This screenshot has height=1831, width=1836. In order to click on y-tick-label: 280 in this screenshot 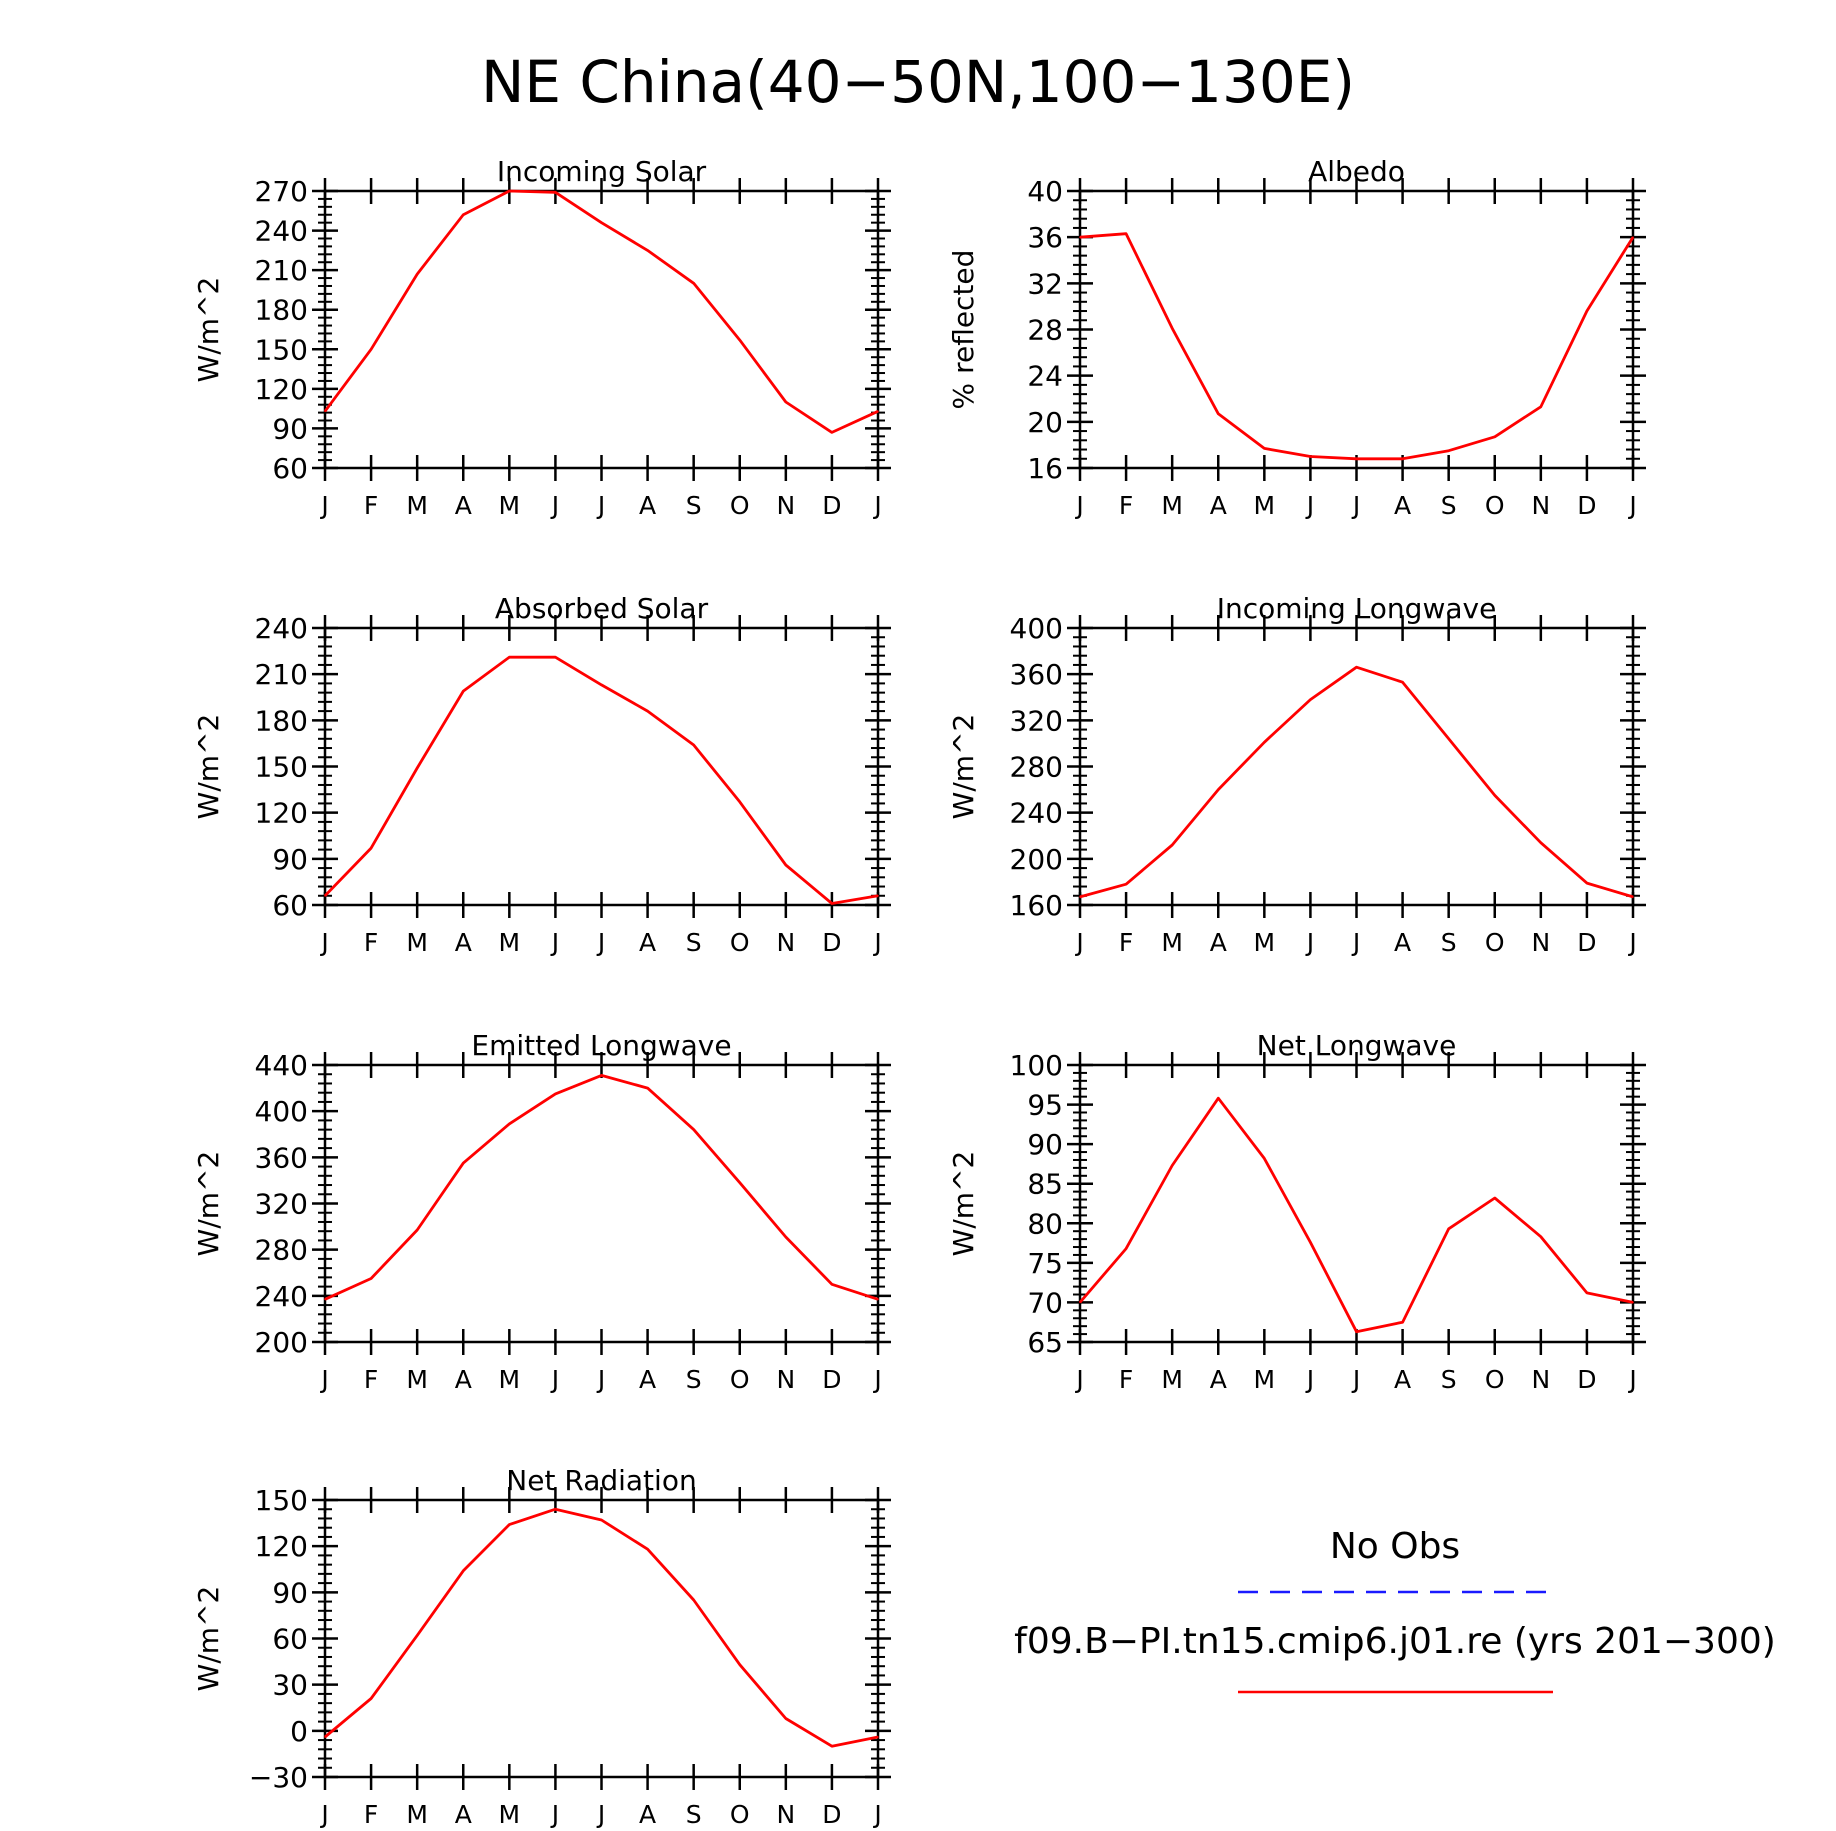, I will do `click(281, 1250)`.